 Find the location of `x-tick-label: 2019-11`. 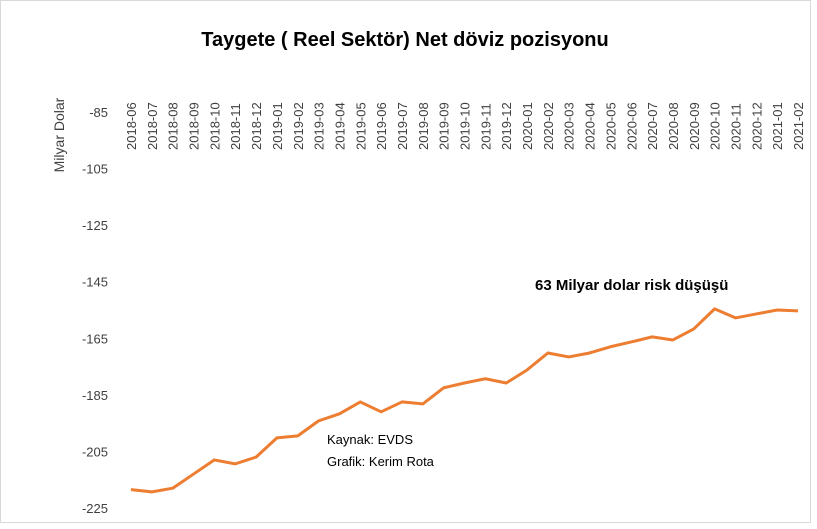

x-tick-label: 2019-11 is located at coordinates (485, 126).